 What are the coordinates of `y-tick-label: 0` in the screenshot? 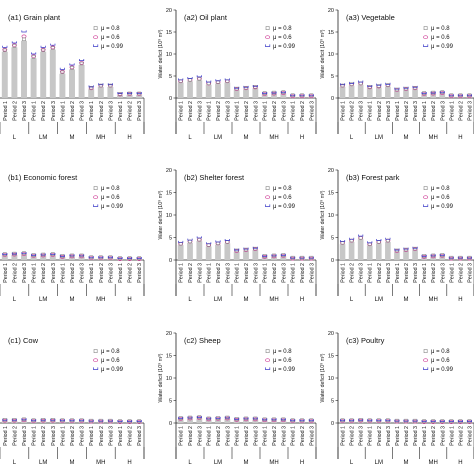 It's located at (332, 99).